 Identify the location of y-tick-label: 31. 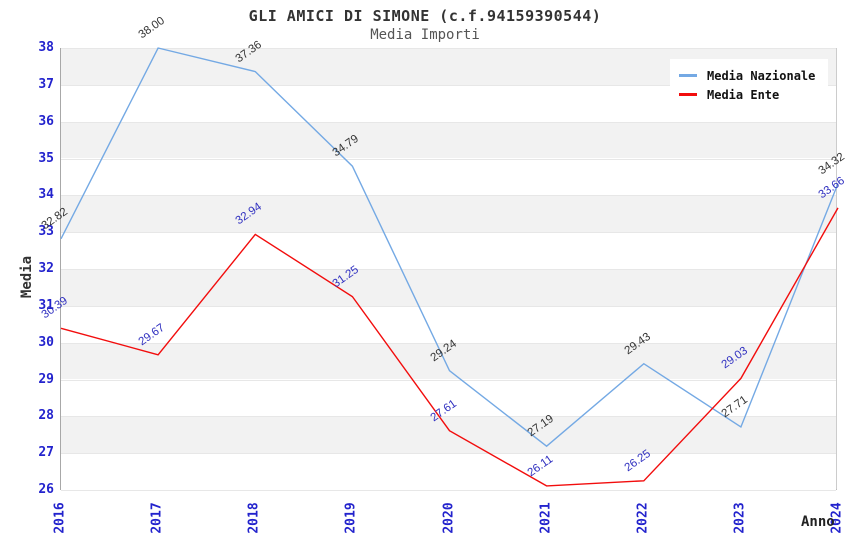
(46, 305).